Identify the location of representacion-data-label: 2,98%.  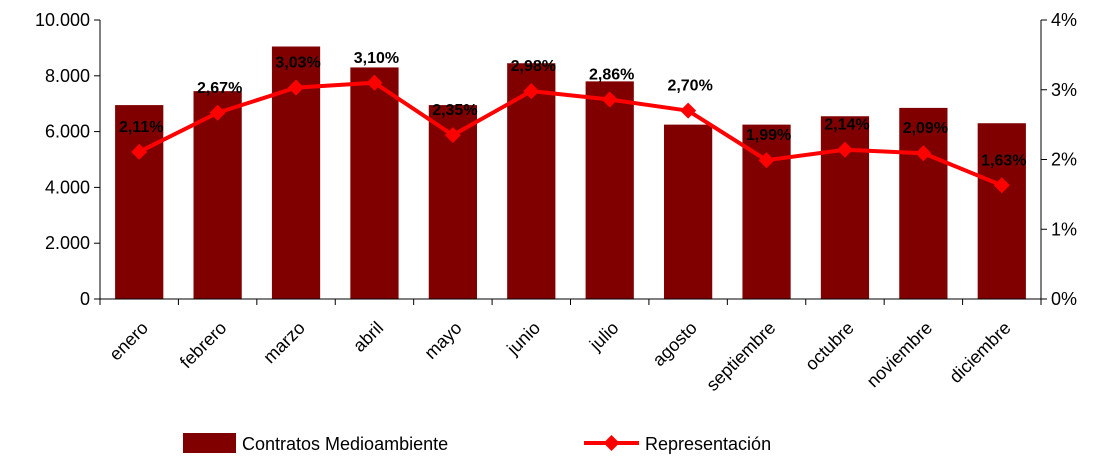
(533, 66).